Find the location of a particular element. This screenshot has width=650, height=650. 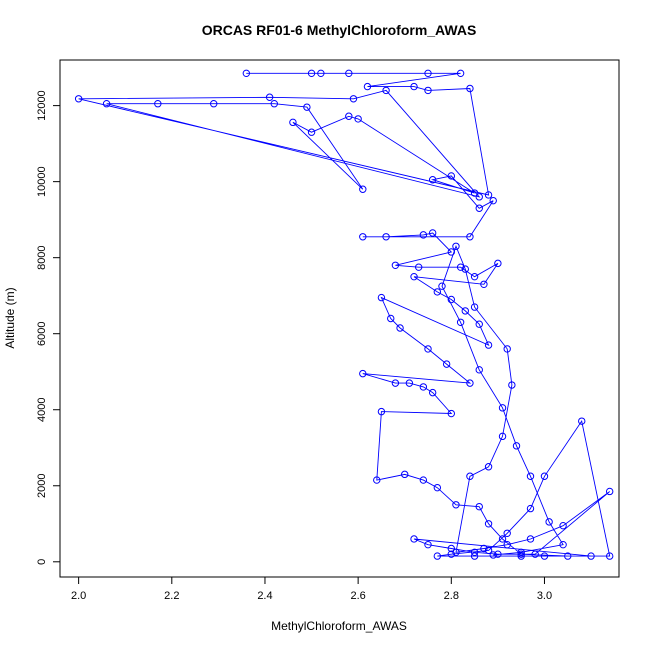

y-axis-label: Altitude (m) is located at coordinates (10, 317).